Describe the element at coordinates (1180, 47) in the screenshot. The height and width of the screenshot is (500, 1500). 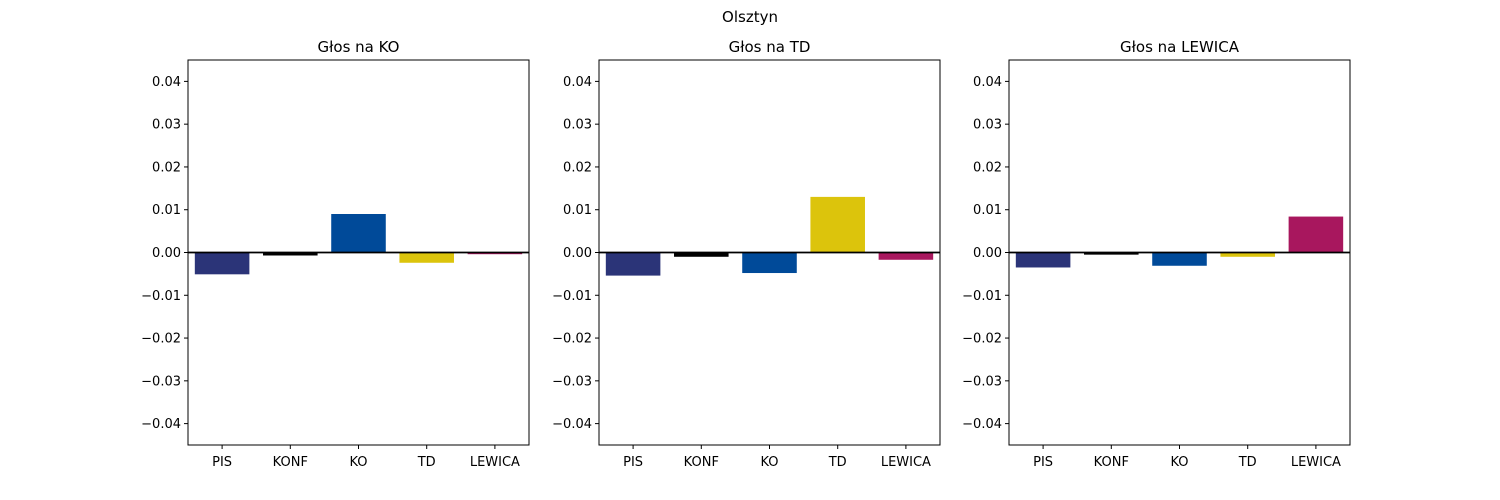
I see `panel-title: Głos na LEWICA` at that location.